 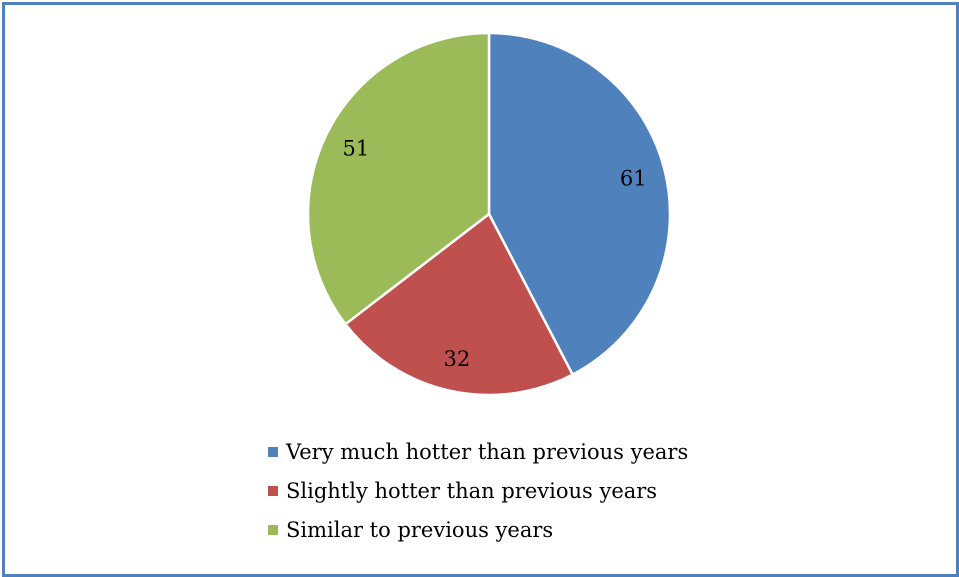 I want to click on legend-item-very-much-hotter: Very much hotter than previous years, so click(x=478, y=451).